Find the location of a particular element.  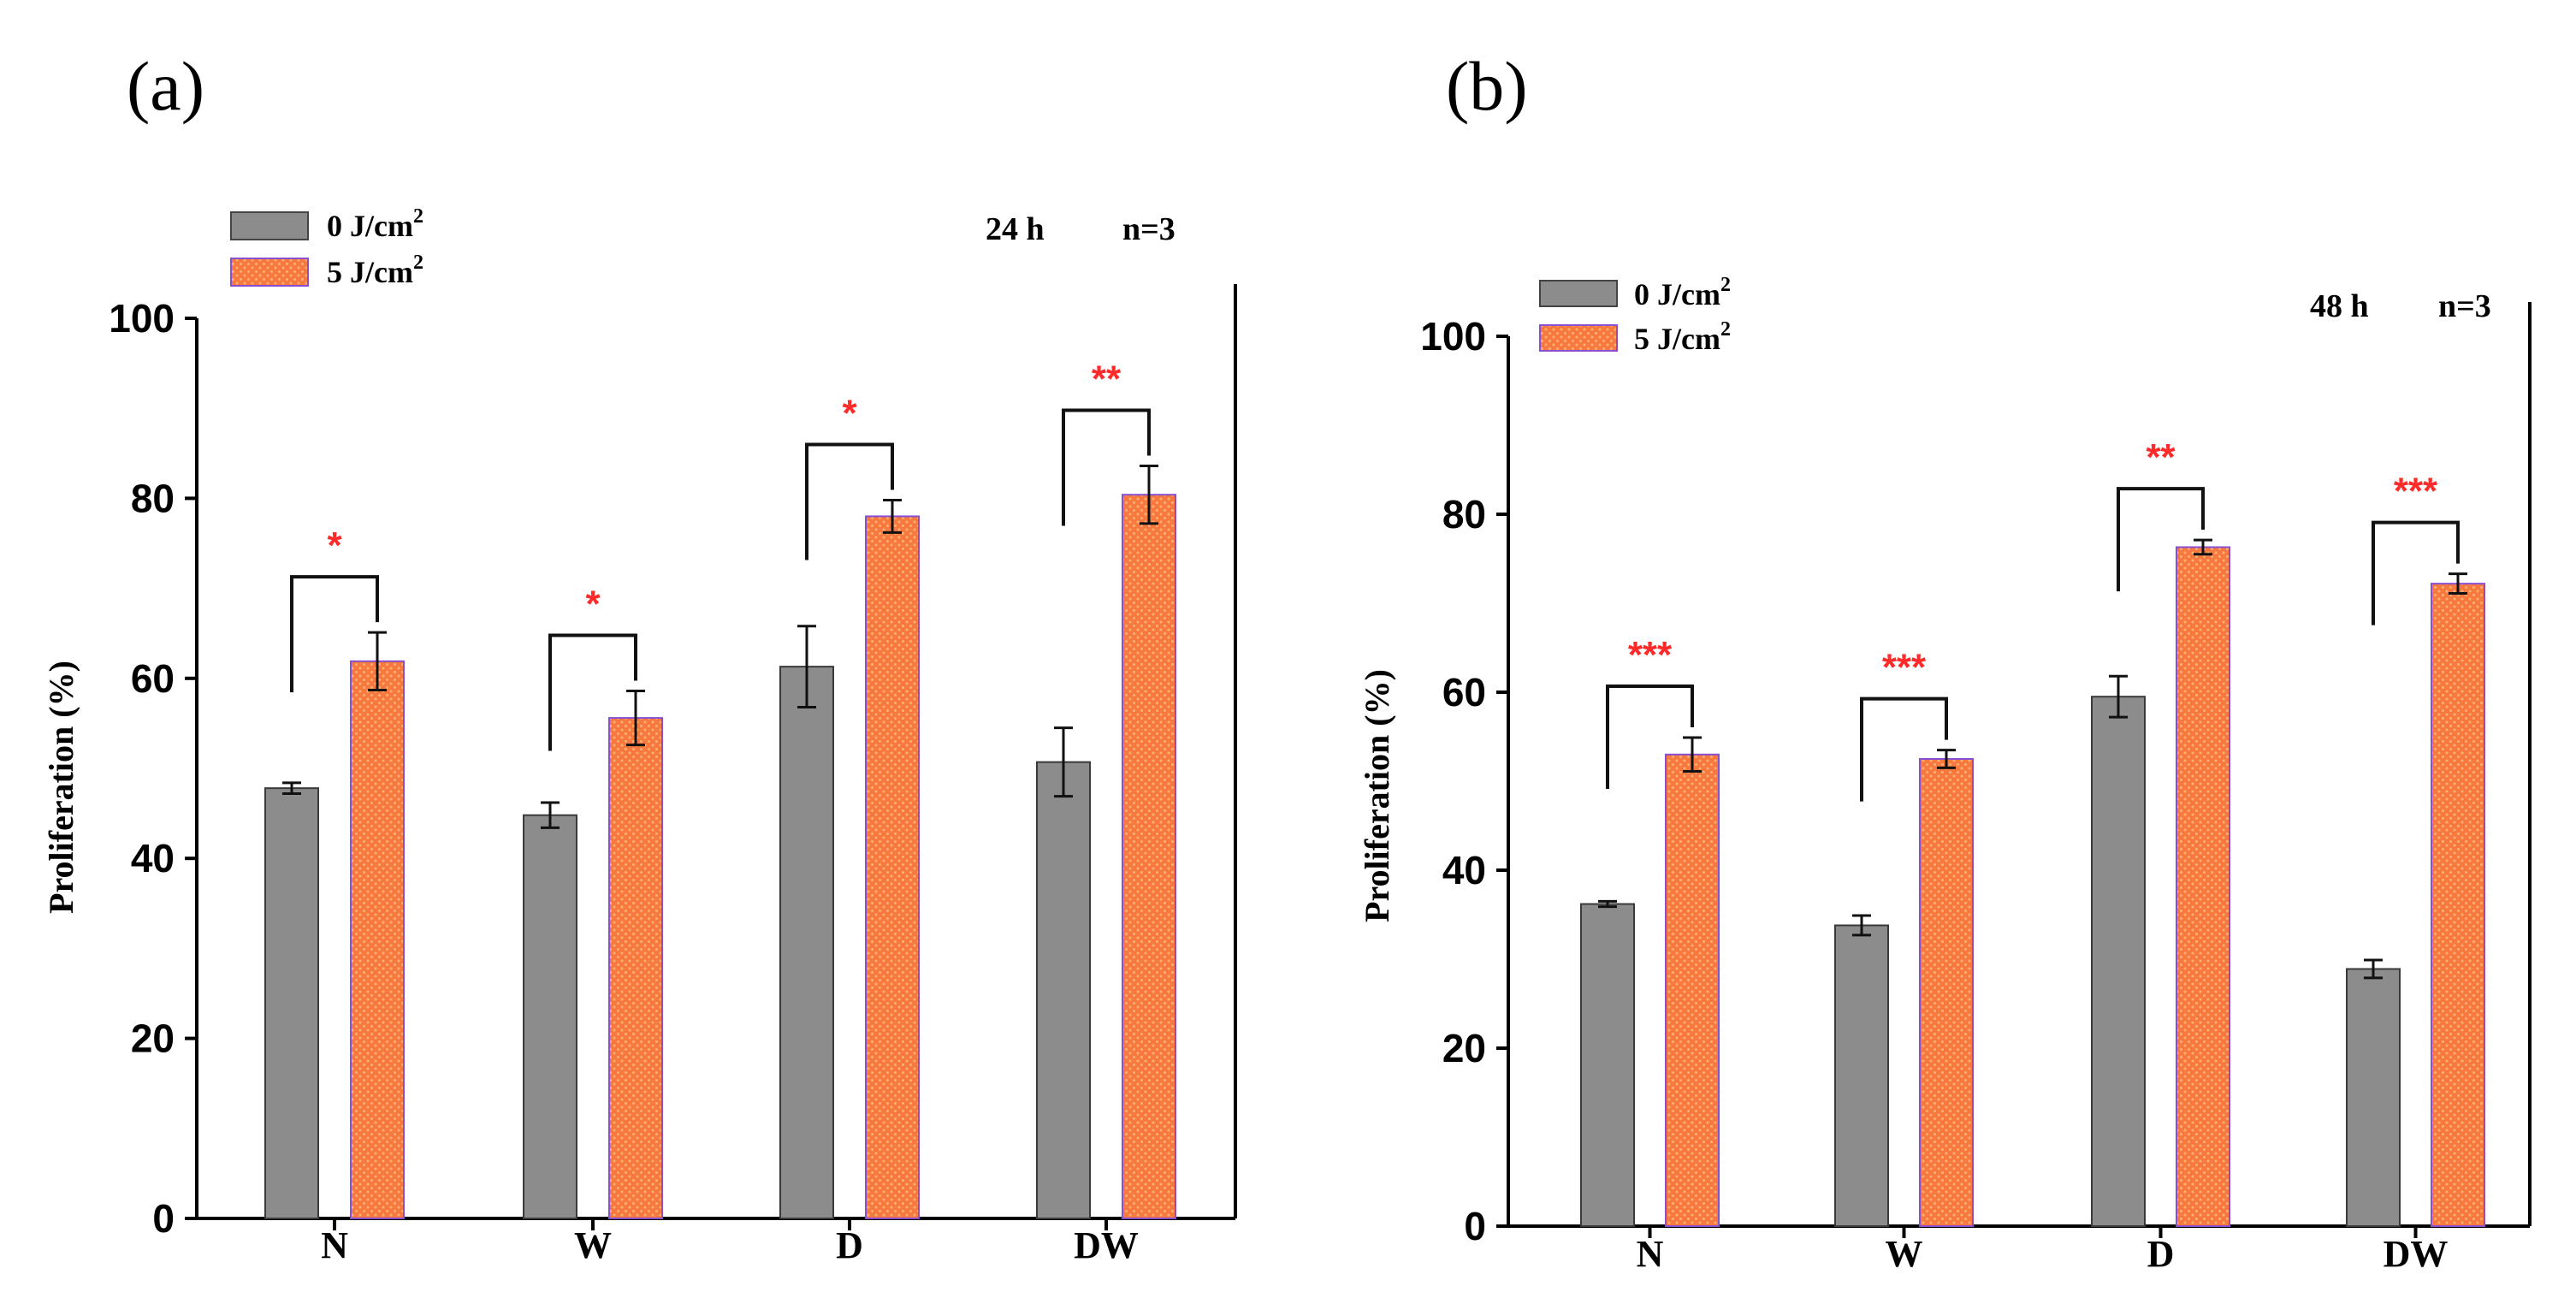

legend-swatch-control-a is located at coordinates (269, 225).